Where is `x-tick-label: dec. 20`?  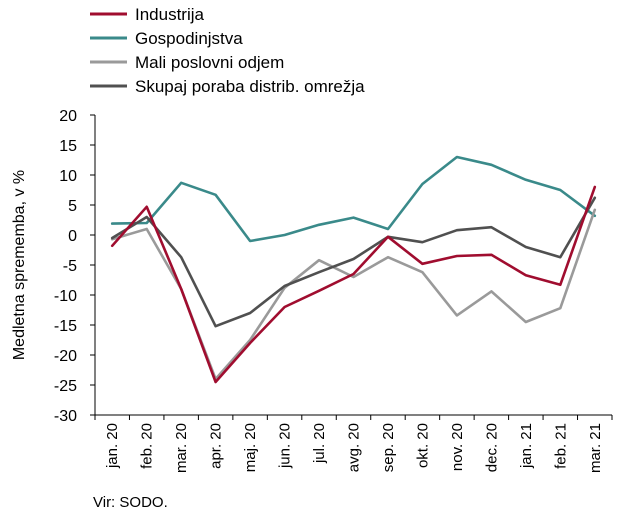
x-tick-label: dec. 20 is located at coordinates (491, 447).